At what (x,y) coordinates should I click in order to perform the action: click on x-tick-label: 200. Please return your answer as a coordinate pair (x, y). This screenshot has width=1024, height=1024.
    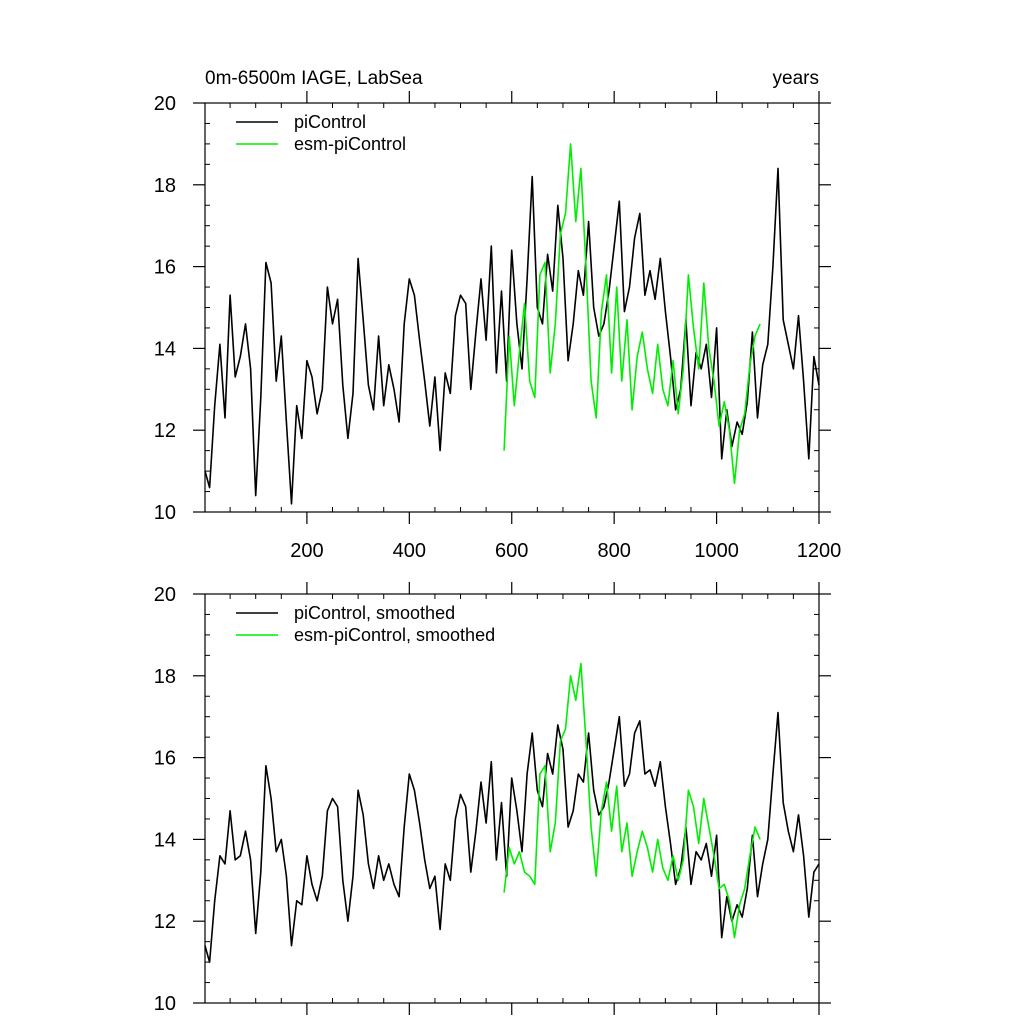
    Looking at the image, I should click on (306, 551).